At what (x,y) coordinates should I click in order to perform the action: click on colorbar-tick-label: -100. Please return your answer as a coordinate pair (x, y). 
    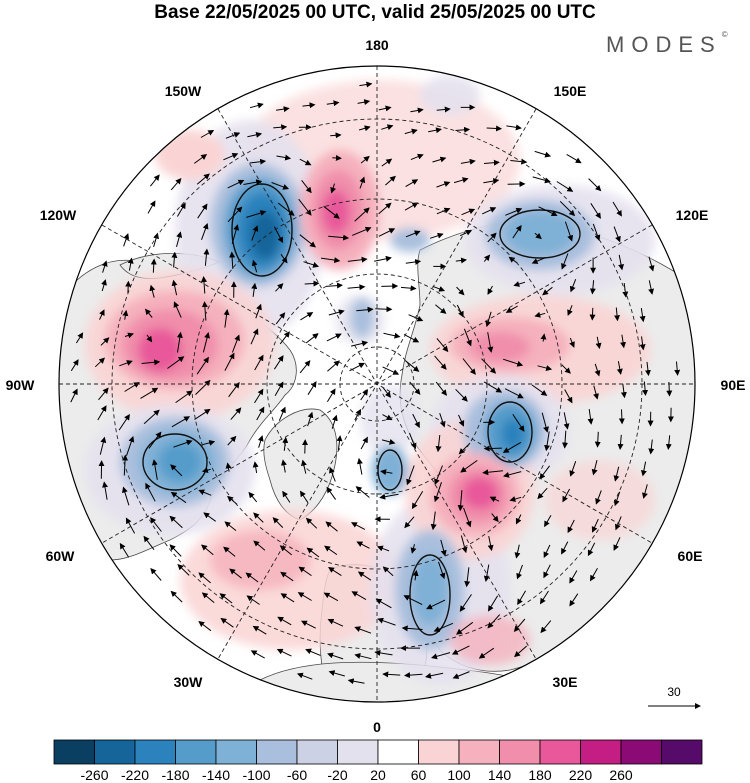
    Looking at the image, I should click on (256, 775).